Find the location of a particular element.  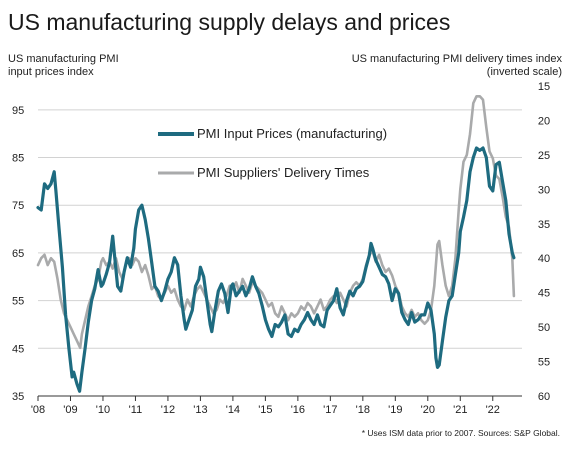

right-tick-label: 30 is located at coordinates (544, 190).